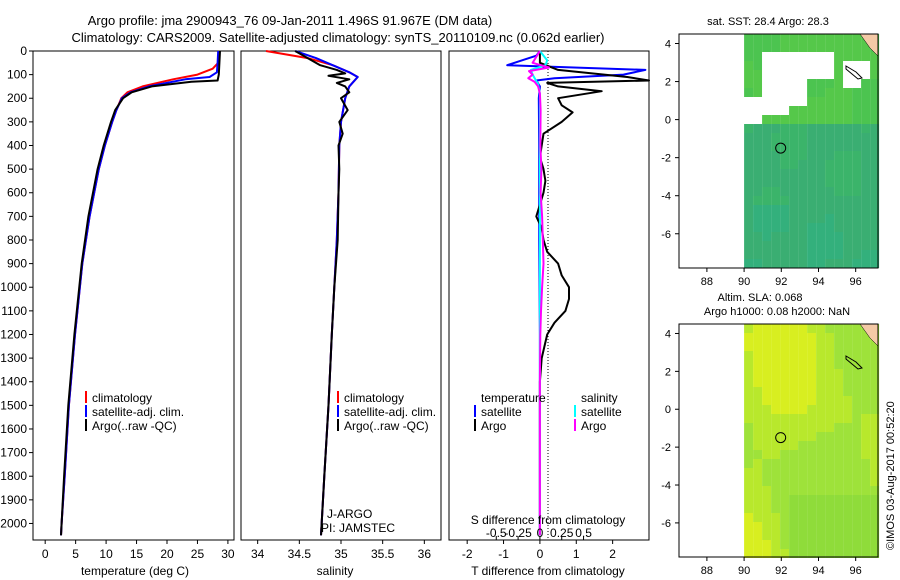 This screenshot has width=900, height=580. Describe the element at coordinates (592, 293) in the screenshot. I see `series-line-argo` at that location.